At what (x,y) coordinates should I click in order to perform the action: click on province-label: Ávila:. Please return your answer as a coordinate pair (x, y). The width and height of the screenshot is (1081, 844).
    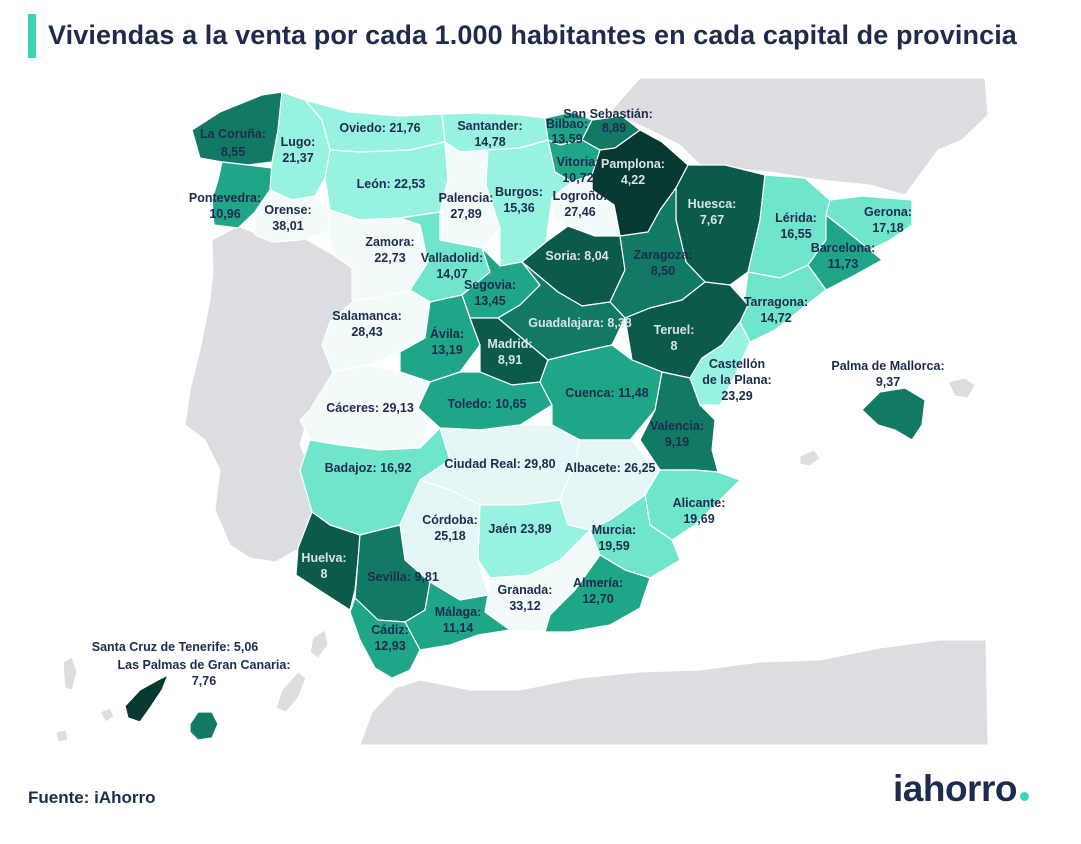
    Looking at the image, I should click on (447, 333).